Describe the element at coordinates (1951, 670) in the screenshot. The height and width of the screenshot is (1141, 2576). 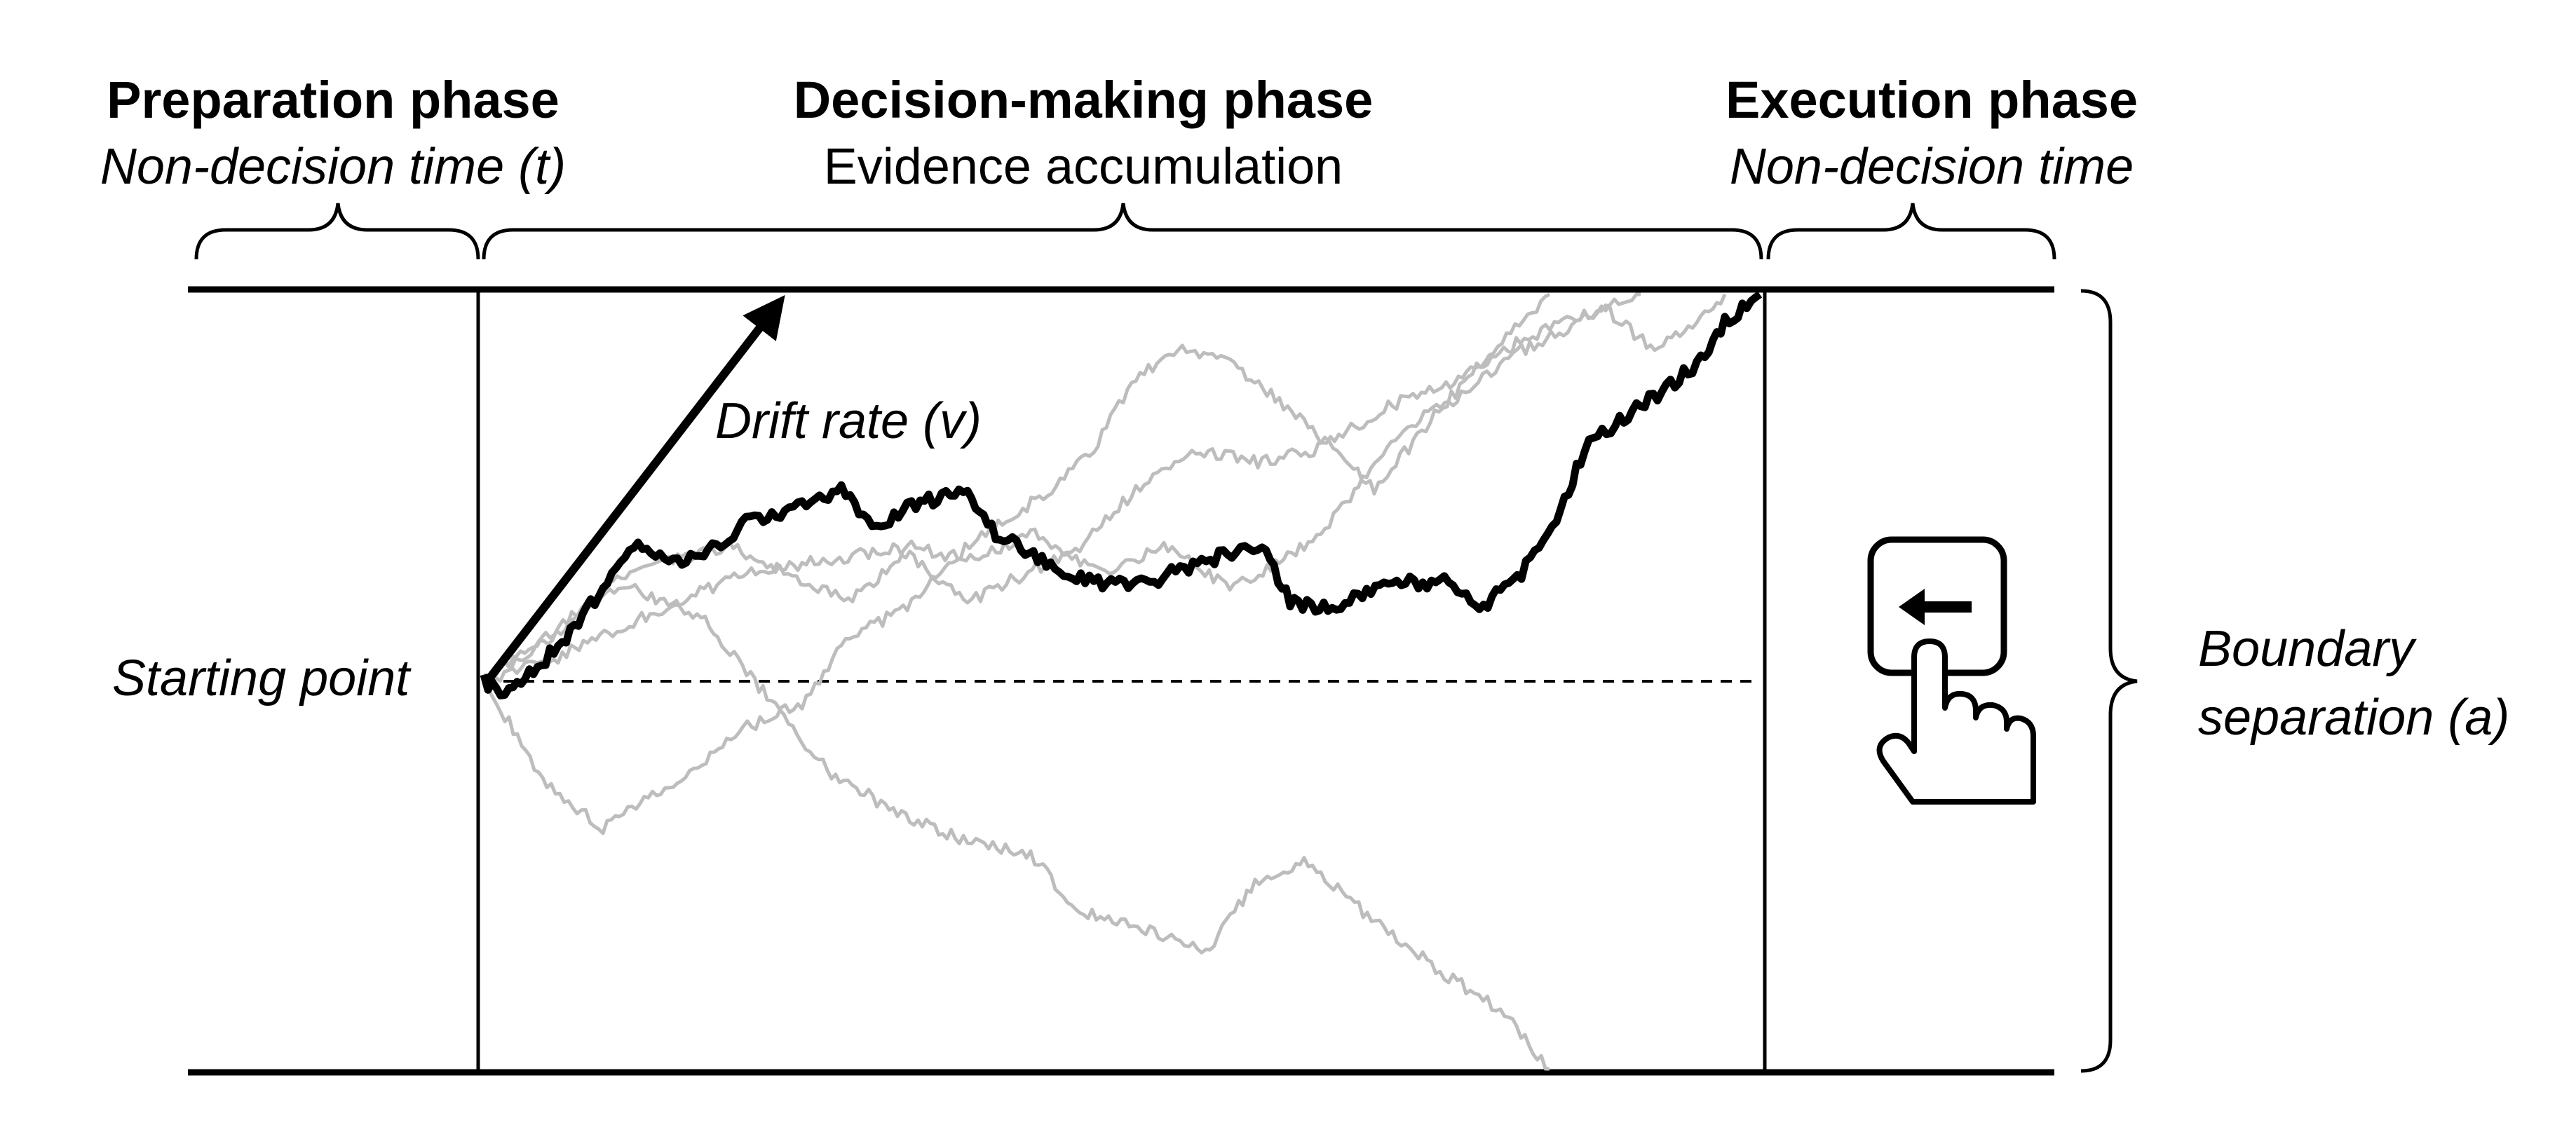
I see `finger-pressing-left-arrow-key-icon` at that location.